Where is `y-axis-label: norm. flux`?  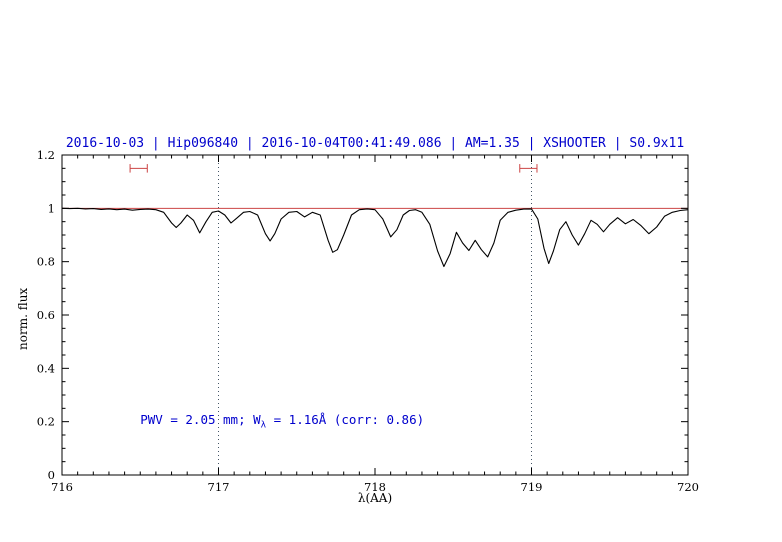
y-axis-label: norm. flux is located at coordinates (23, 318).